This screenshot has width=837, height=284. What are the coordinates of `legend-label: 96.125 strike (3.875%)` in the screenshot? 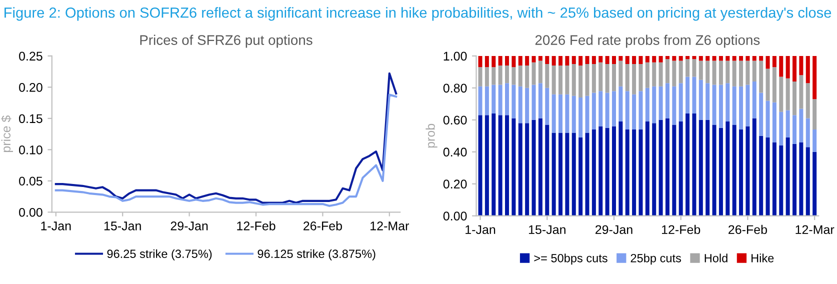 It's located at (317, 254).